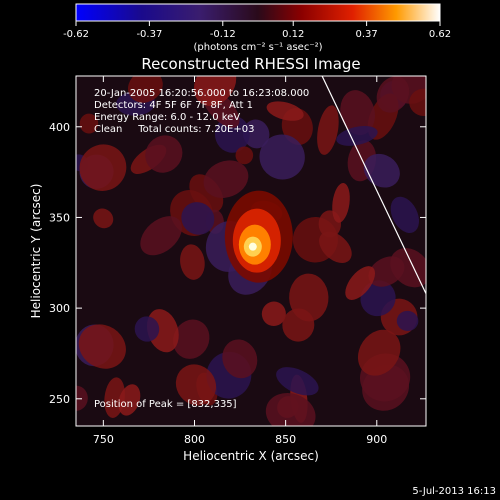 This screenshot has height=500, width=500. Describe the element at coordinates (223, 34) in the screenshot. I see `colorbar-tick-label: -0.12` at that location.